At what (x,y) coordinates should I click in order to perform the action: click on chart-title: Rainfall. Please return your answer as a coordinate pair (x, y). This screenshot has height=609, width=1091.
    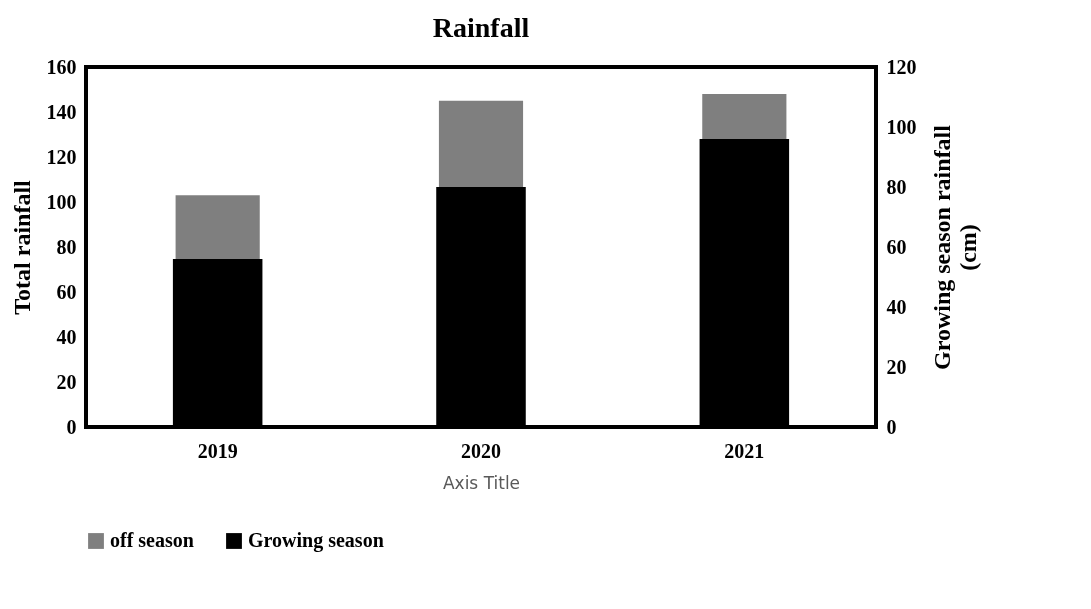
    Looking at the image, I should click on (481, 27).